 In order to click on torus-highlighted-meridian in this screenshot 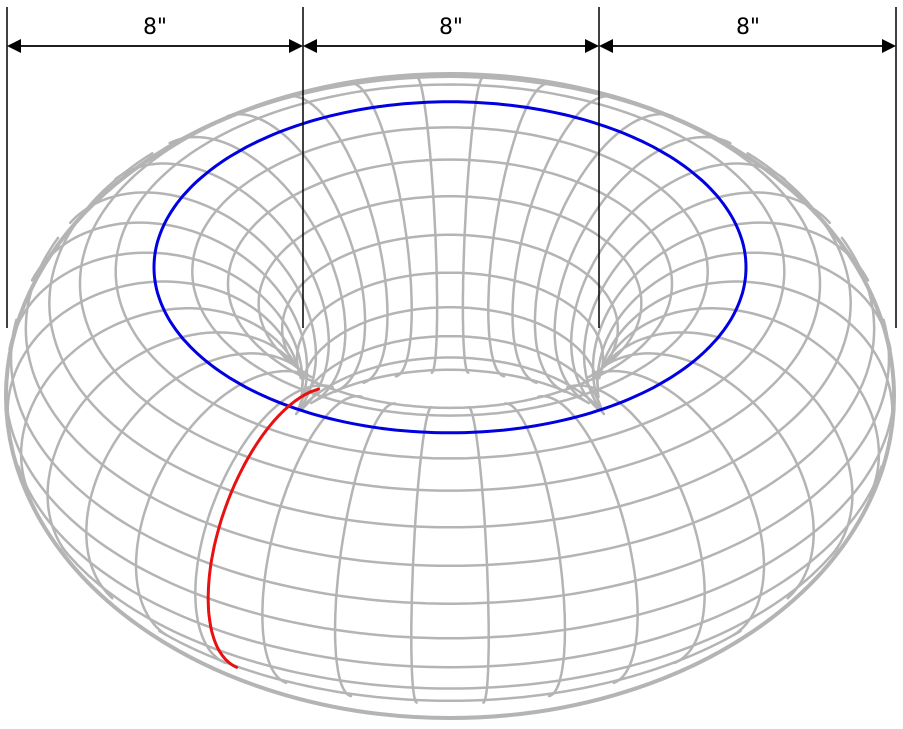, I will do `click(263, 528)`.